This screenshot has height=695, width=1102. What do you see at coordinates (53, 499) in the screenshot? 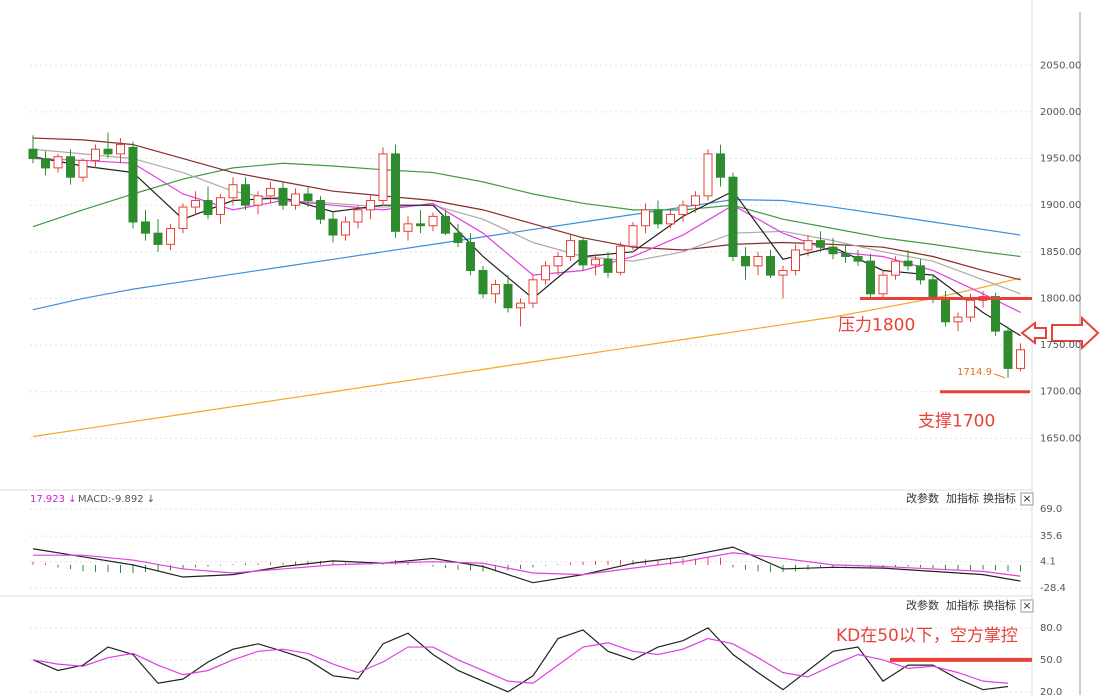
I see `macd-header: 17.923 ↓` at bounding box center [53, 499].